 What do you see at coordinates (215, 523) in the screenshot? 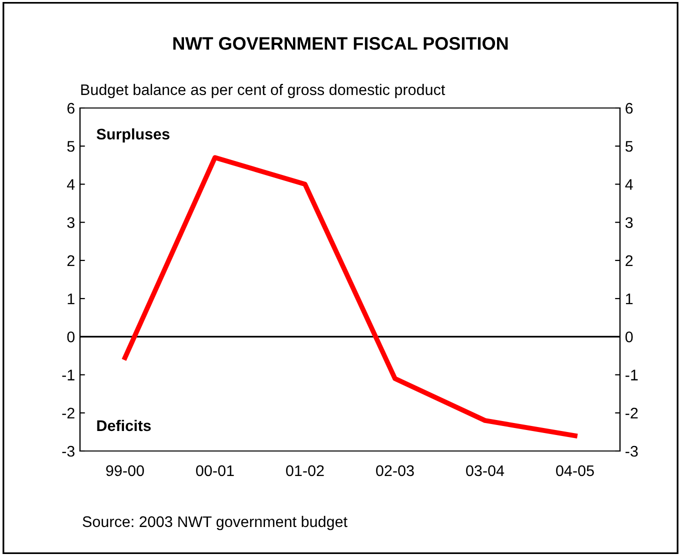
I see `source-note: Source: 2003 NWT government budget` at bounding box center [215, 523].